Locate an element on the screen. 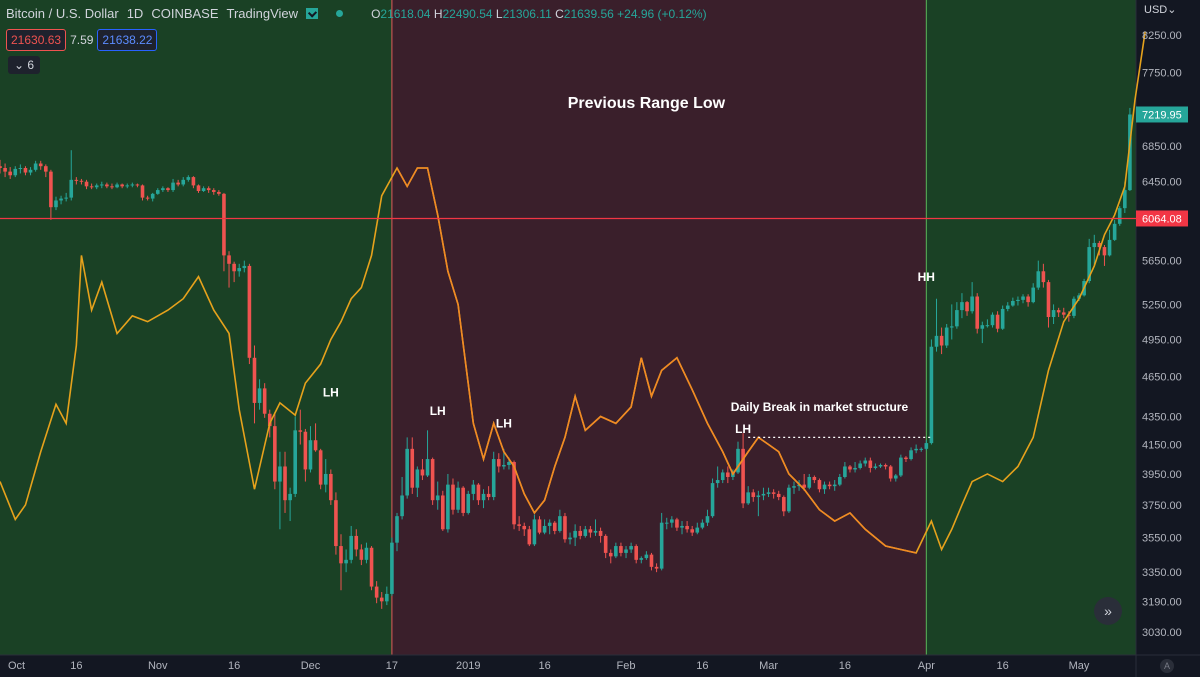 Image resolution: width=1200 pixels, height=677 pixels. symbol-name: Bitcoin / U.S. Dollar is located at coordinates (62, 13).